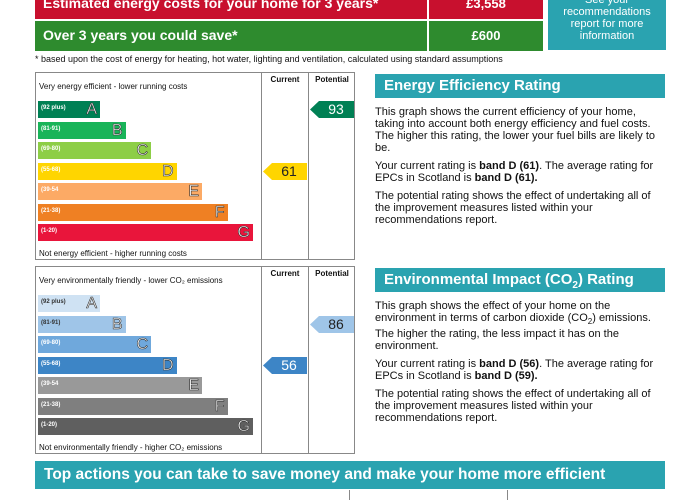  Describe the element at coordinates (289, 170) in the screenshot. I see `current-rating-value: 61` at that location.